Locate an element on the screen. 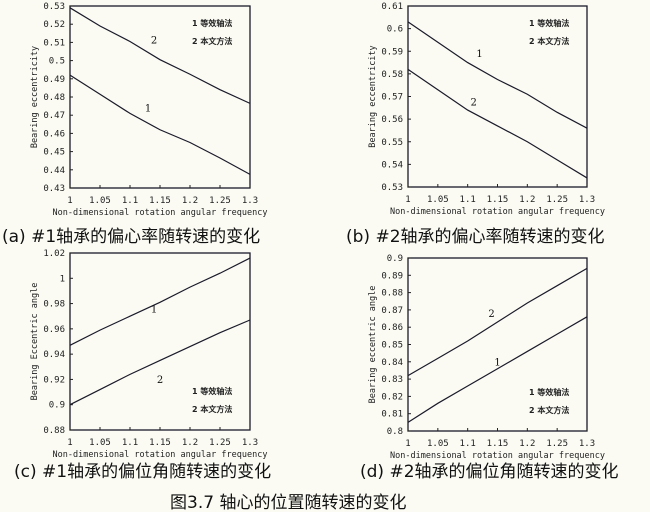  y-tick-label: 0.81 is located at coordinates (392, 415).